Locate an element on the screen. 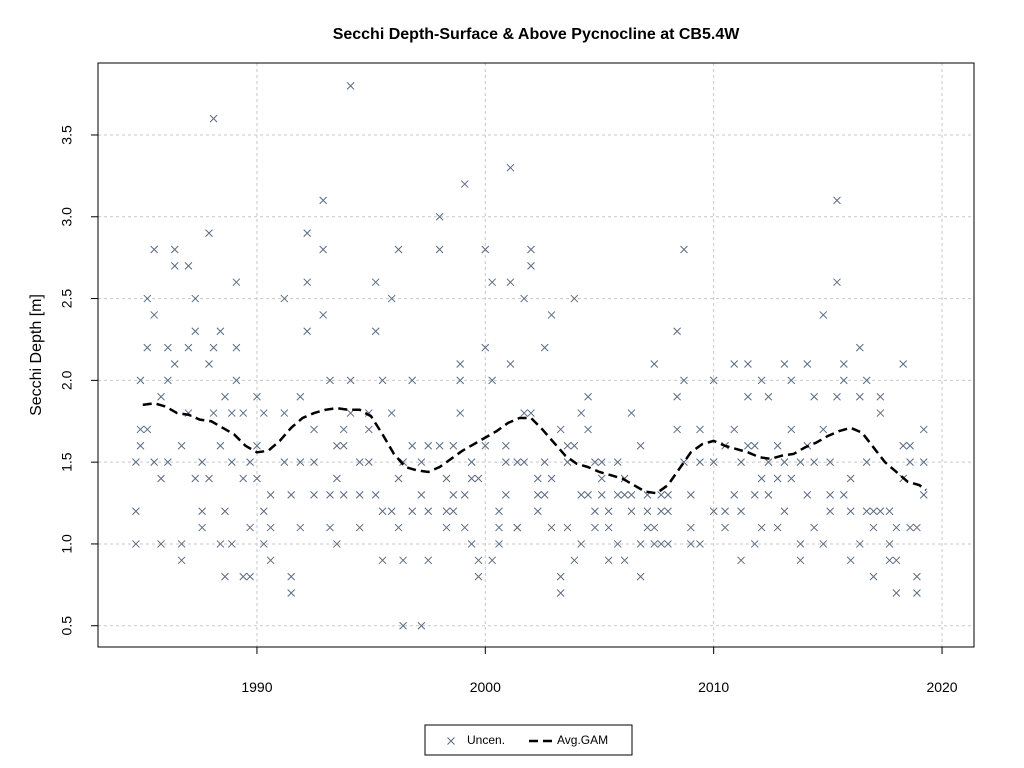 Image resolution: width=1024 pixels, height=768 pixels. trend-line is located at coordinates (534, 448).